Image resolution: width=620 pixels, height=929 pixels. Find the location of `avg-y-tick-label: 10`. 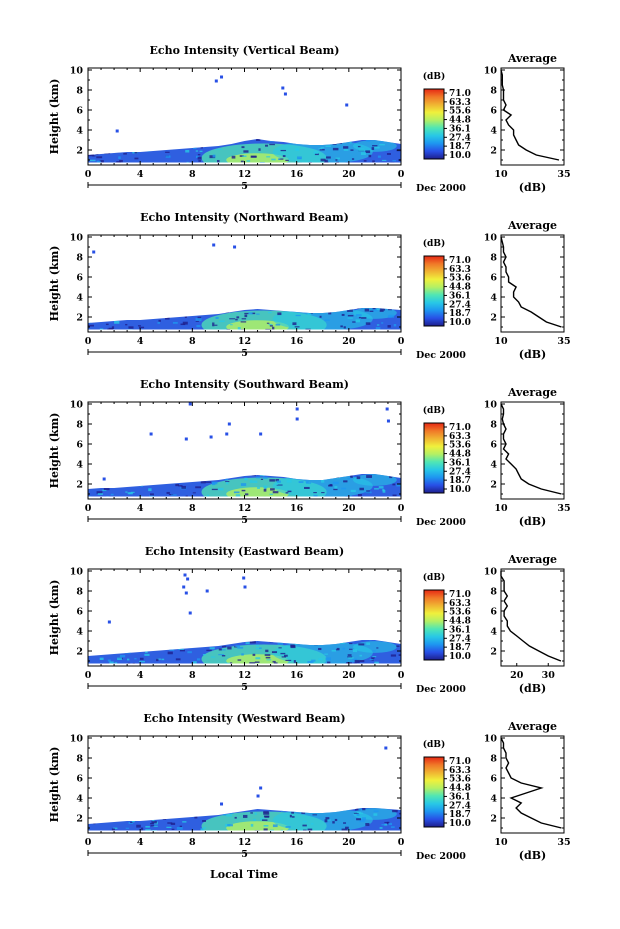

avg-y-tick-label: 10 is located at coordinates (491, 572).